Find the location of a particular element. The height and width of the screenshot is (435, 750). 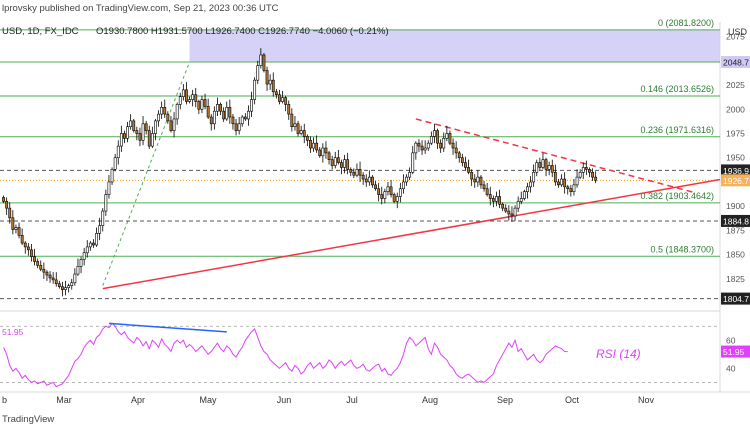

rsi-value-badge is located at coordinates (735, 351).